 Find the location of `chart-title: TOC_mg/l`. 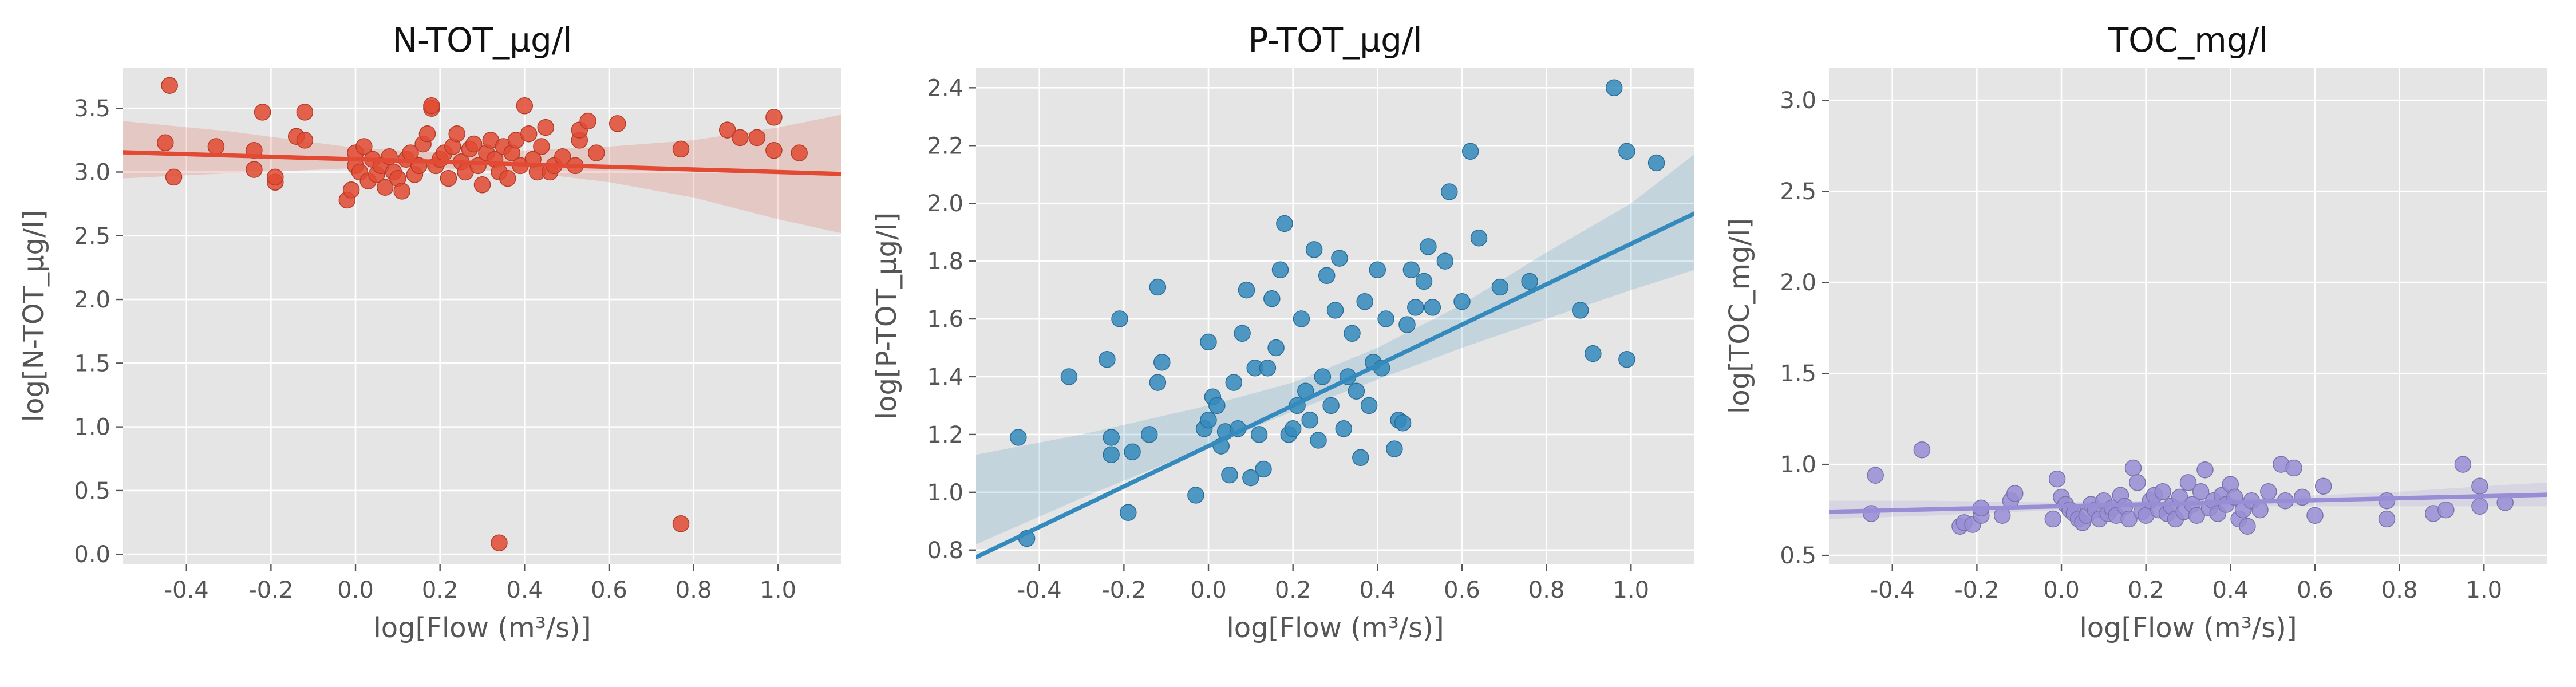

chart-title: TOC_mg/l is located at coordinates (2188, 40).